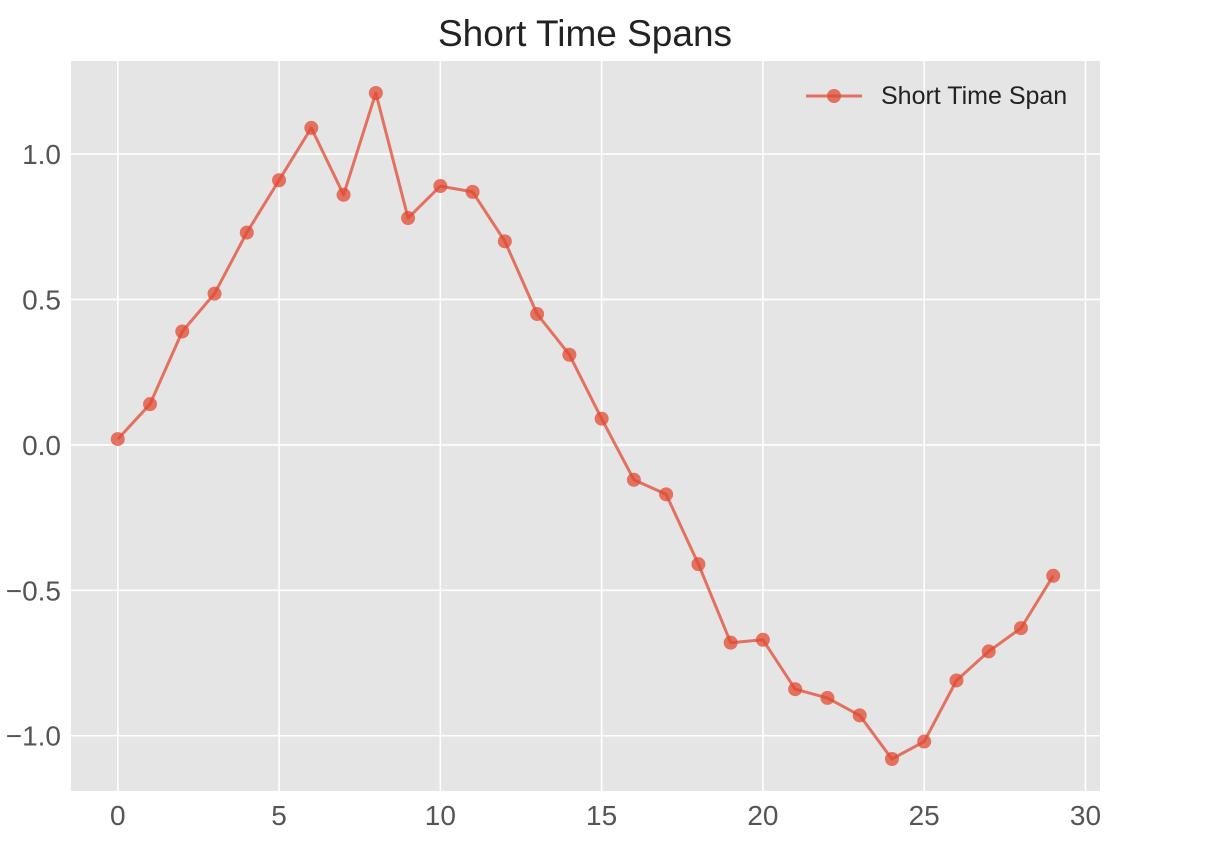 This screenshot has width=1214, height=845. I want to click on x-tick-label: 10, so click(440, 815).